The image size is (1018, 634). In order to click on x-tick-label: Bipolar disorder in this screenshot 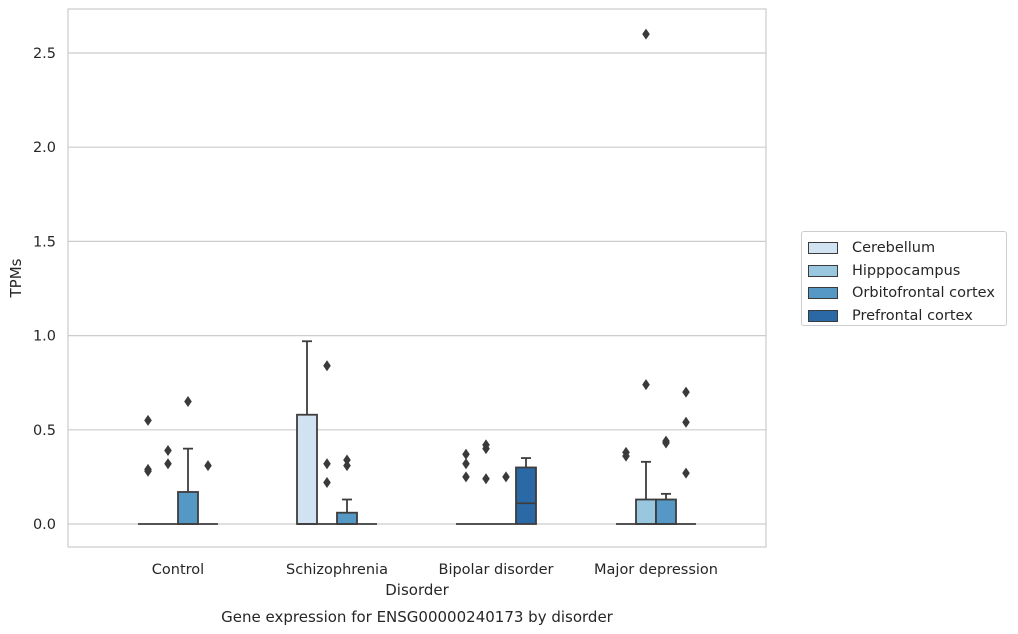, I will do `click(496, 570)`.